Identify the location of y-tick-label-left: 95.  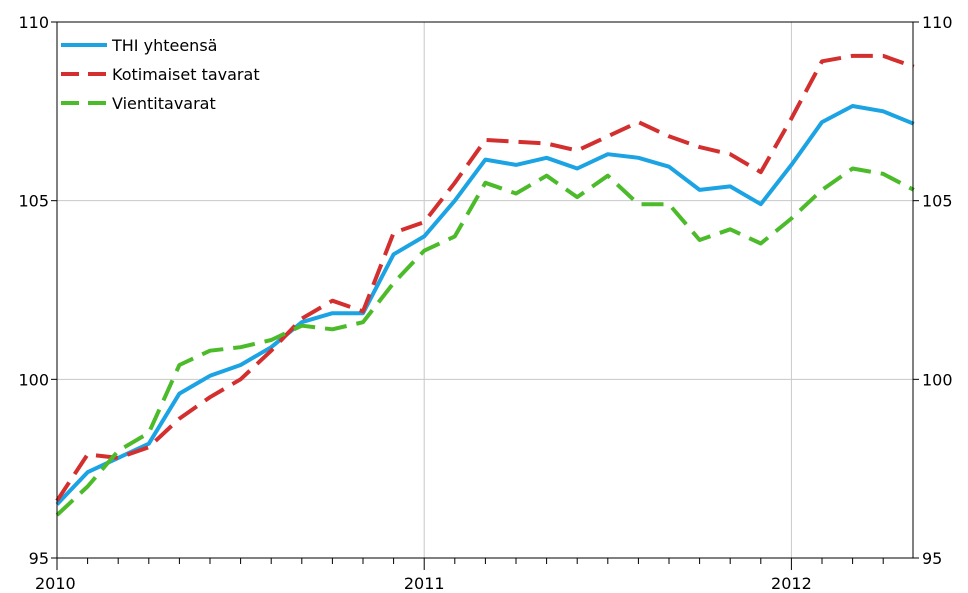
(39, 558).